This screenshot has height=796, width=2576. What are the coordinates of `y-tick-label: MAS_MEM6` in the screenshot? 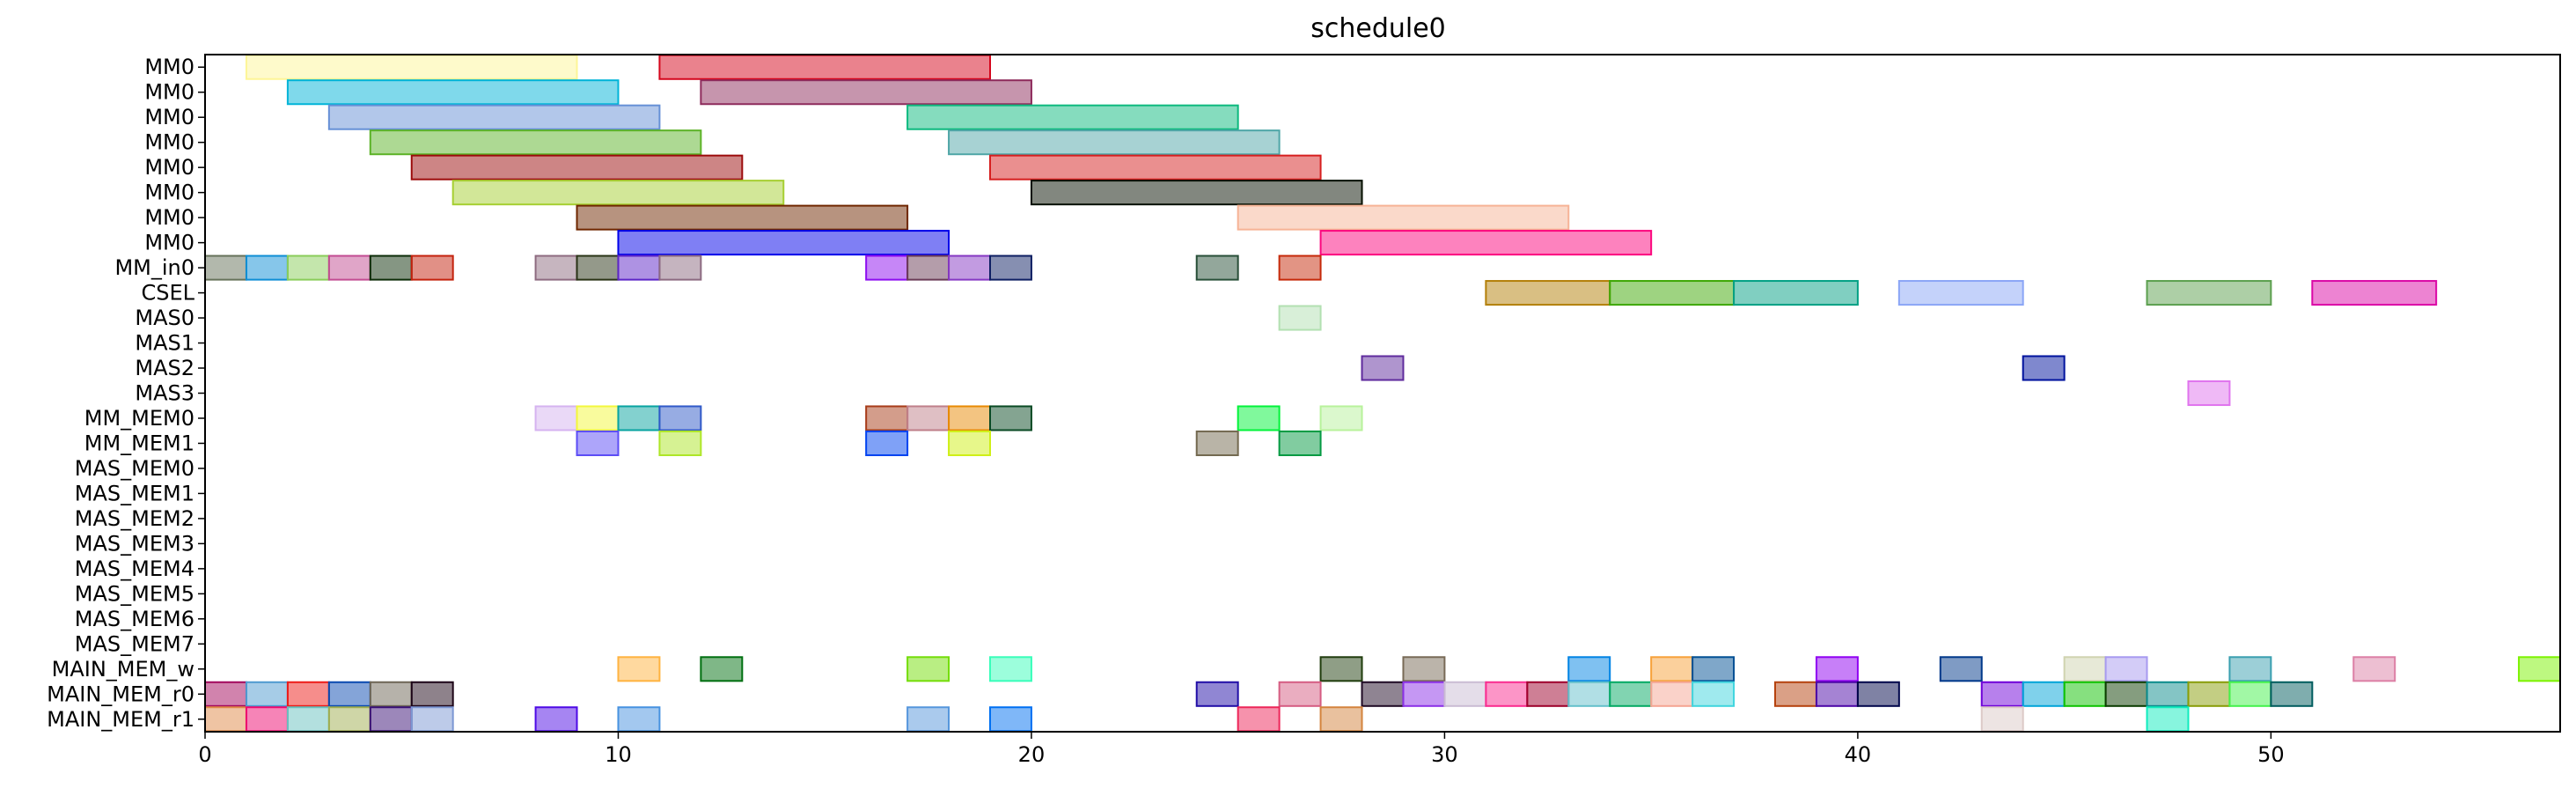 It's located at (134, 619).